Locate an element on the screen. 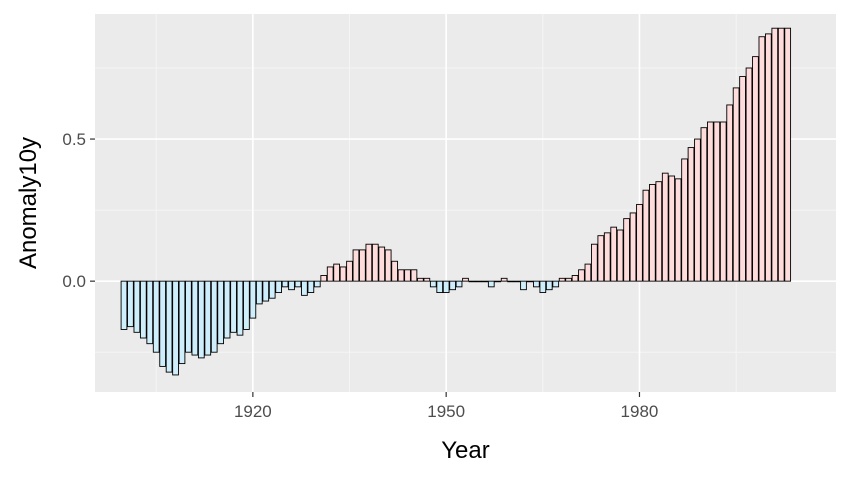  x-tick-label: 1920 is located at coordinates (253, 411).